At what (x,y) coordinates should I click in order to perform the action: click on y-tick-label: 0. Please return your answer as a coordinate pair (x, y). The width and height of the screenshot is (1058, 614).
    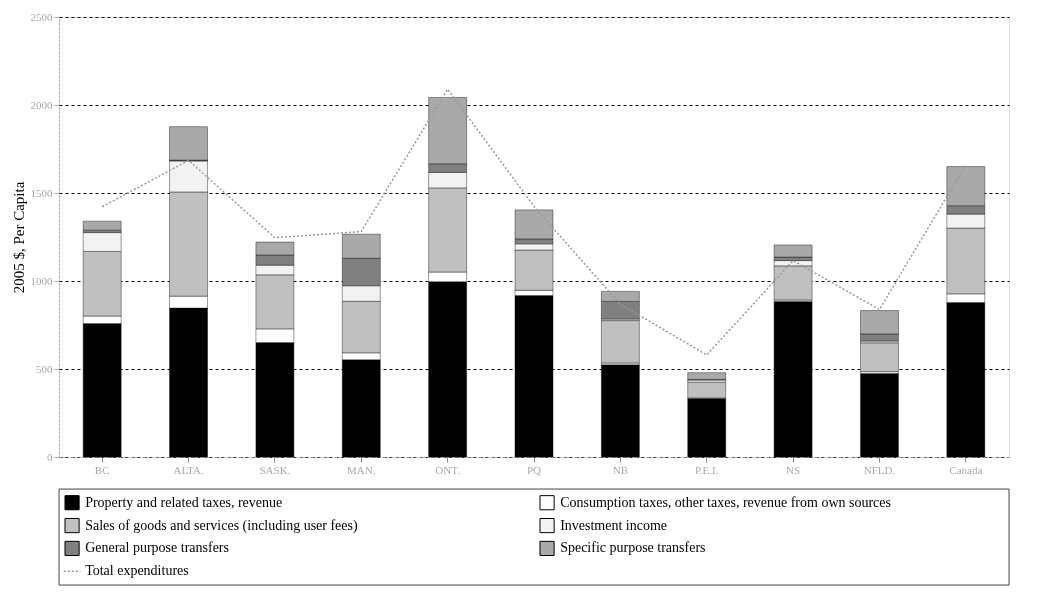
    Looking at the image, I should click on (50, 456).